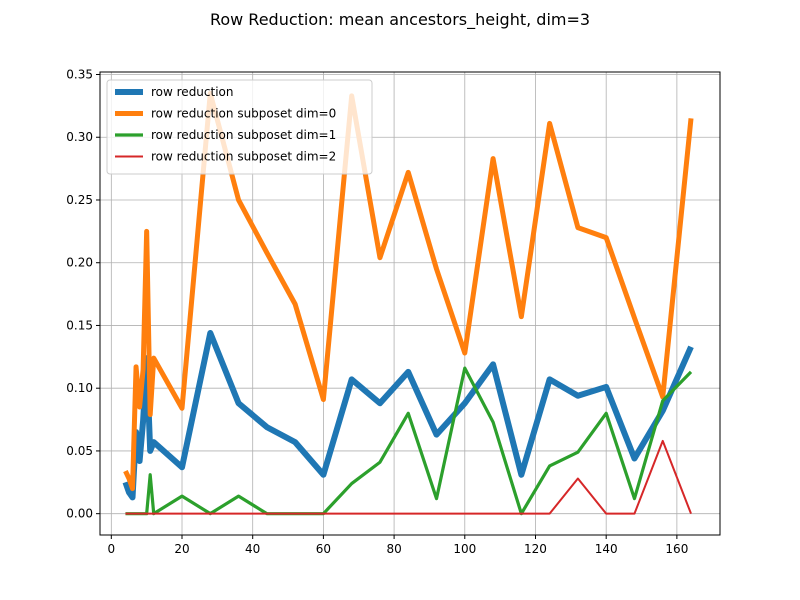 The width and height of the screenshot is (800, 600). Describe the element at coordinates (192, 92) in the screenshot. I see `legend-label: row reduction` at that location.